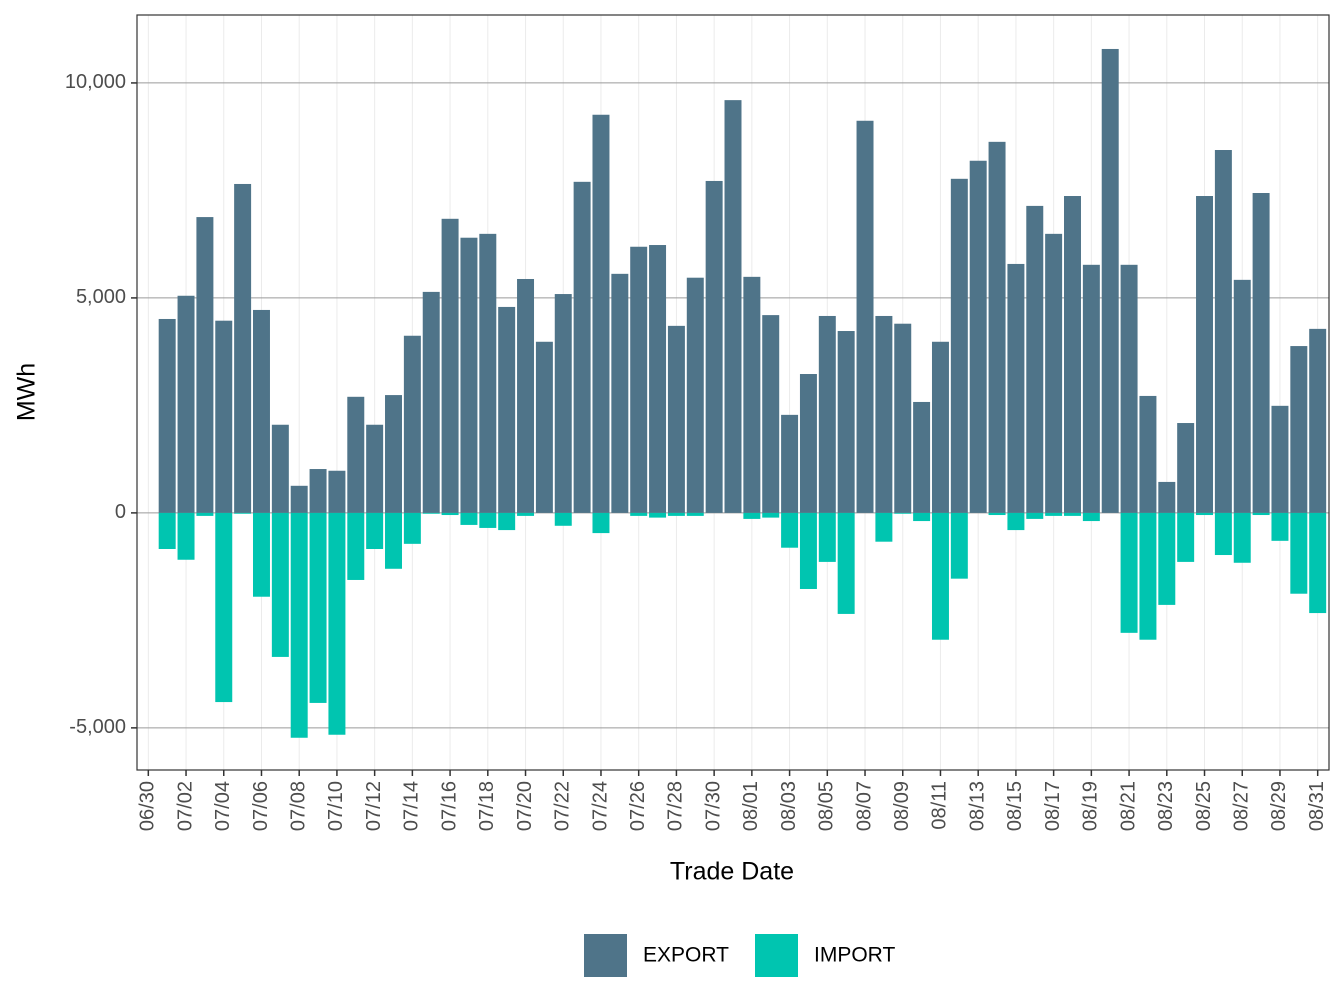  I want to click on x-tick-label: 08/17, so click(1053, 806).